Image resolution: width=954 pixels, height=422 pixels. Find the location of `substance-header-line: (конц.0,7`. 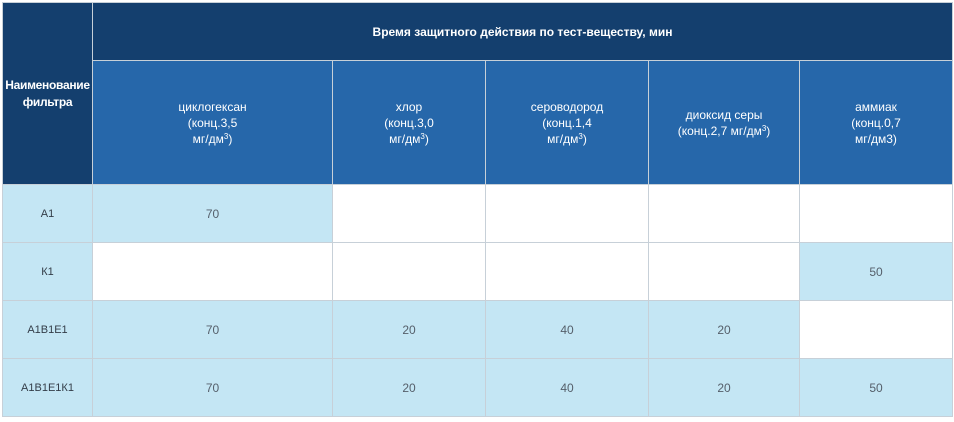

substance-header-line: (конц.0,7 is located at coordinates (876, 122).